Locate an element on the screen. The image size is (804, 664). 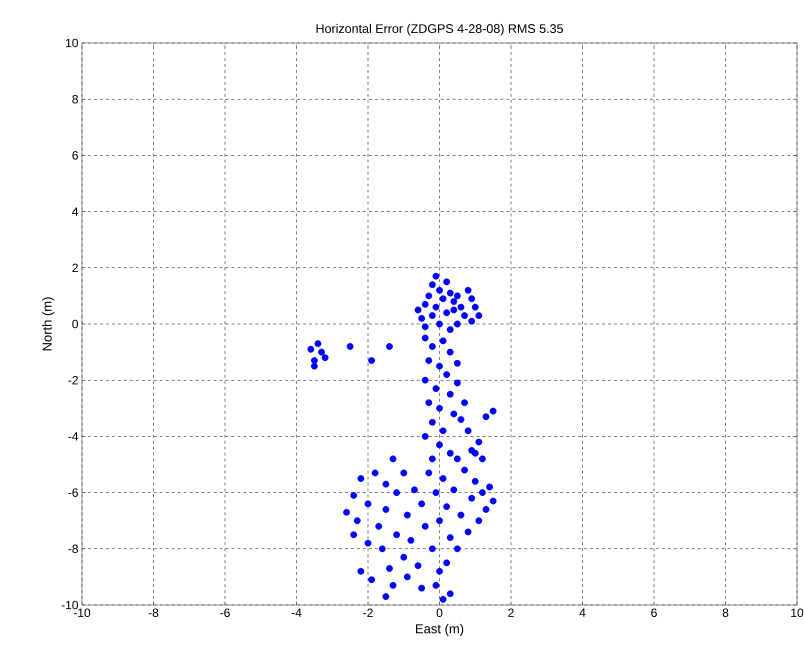
y-tick-label: 2 is located at coordinates (75, 268).